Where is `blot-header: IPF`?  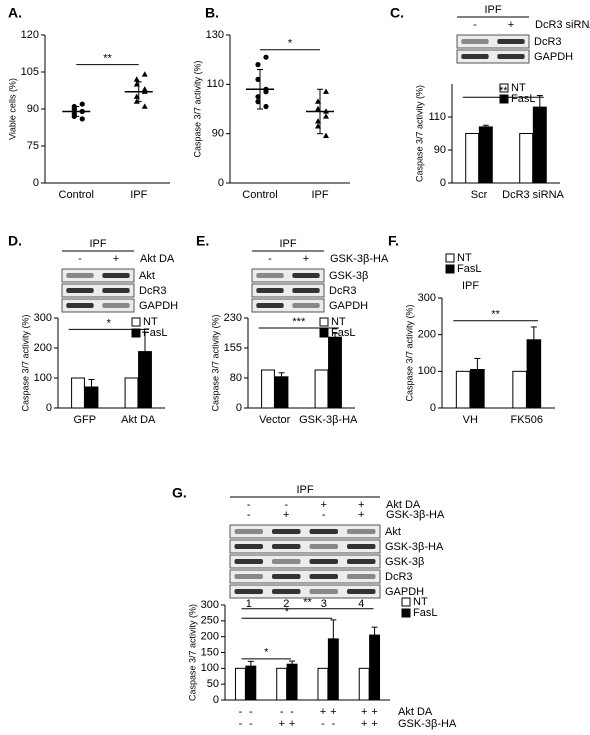 blot-header: IPF is located at coordinates (97, 244).